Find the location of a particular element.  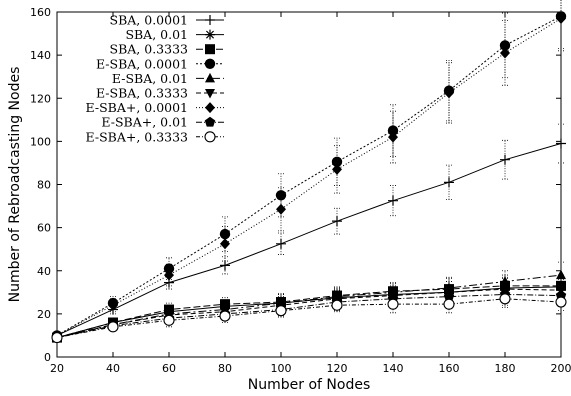

legend-label: SBA, 0.3333 is located at coordinates (149, 49).